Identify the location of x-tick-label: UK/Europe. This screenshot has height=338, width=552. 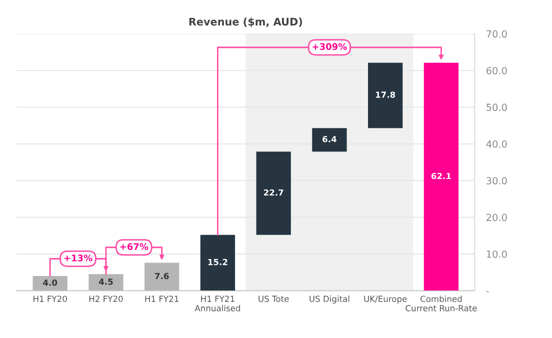
(385, 300).